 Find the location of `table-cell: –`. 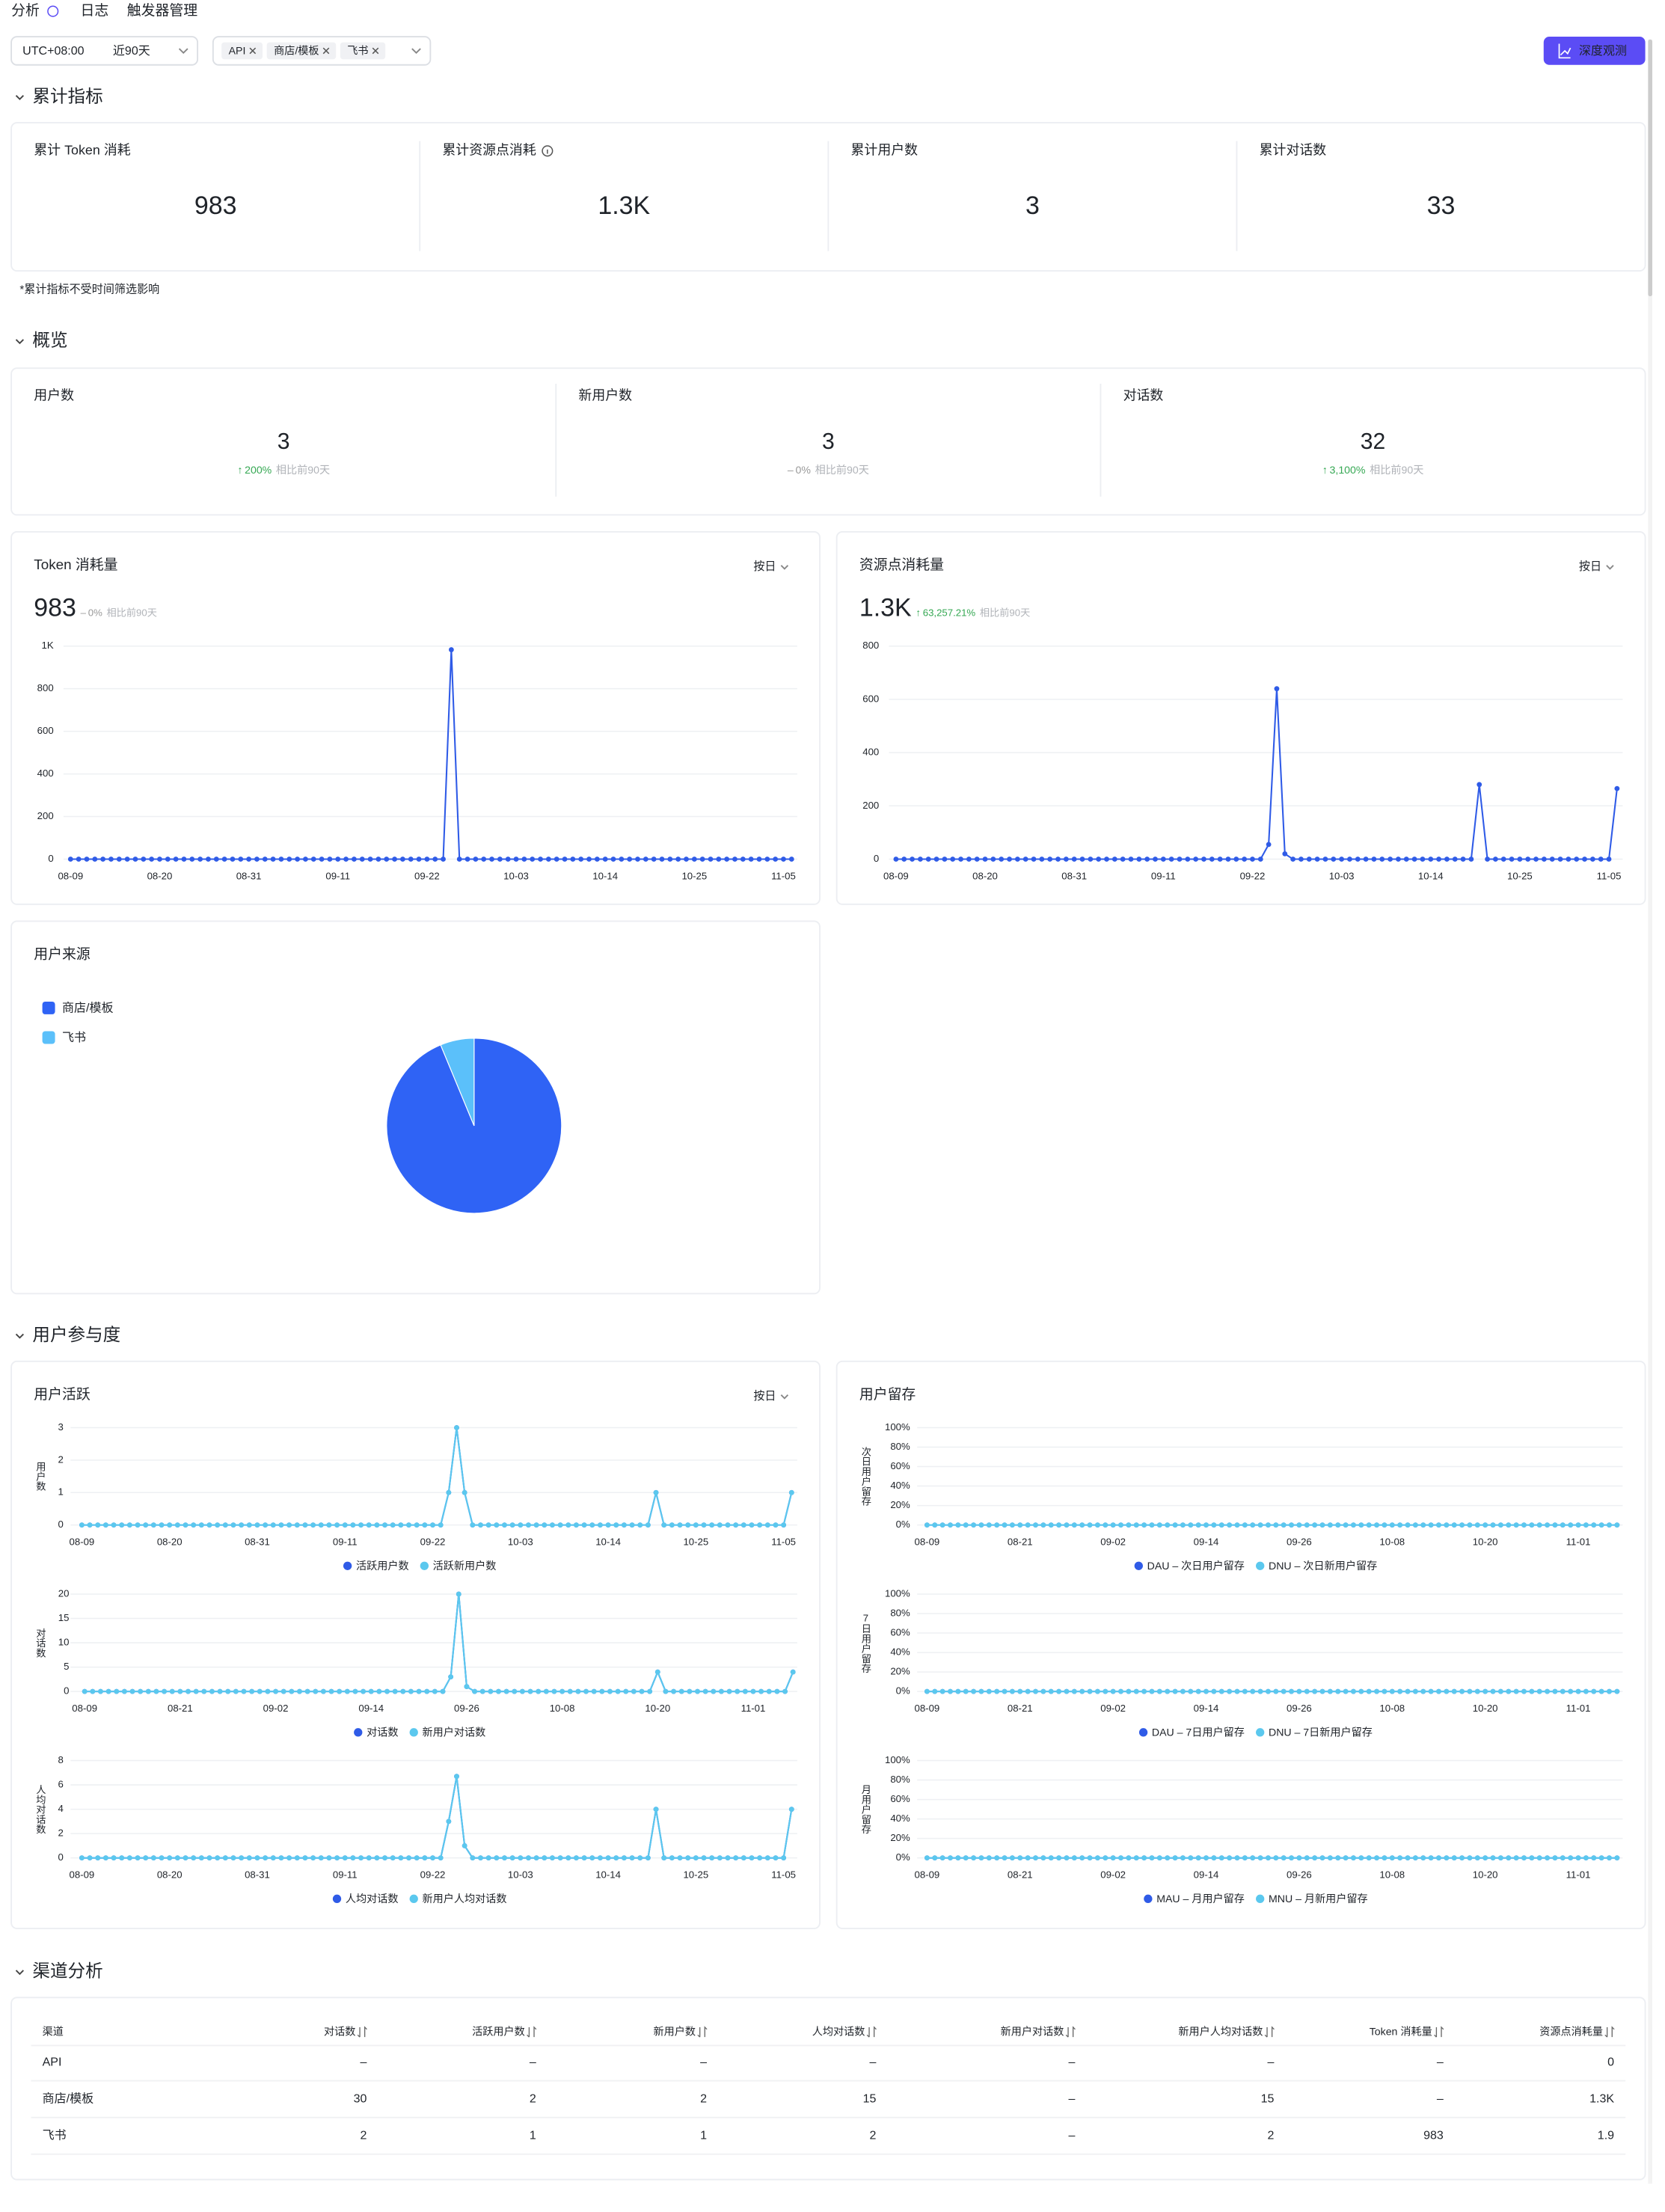

table-cell: – is located at coordinates (1440, 2061).